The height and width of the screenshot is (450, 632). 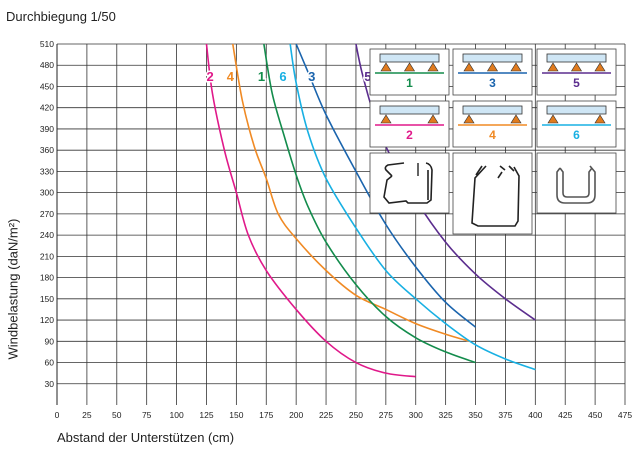 I want to click on legend-label-3: 3, so click(x=492, y=83).